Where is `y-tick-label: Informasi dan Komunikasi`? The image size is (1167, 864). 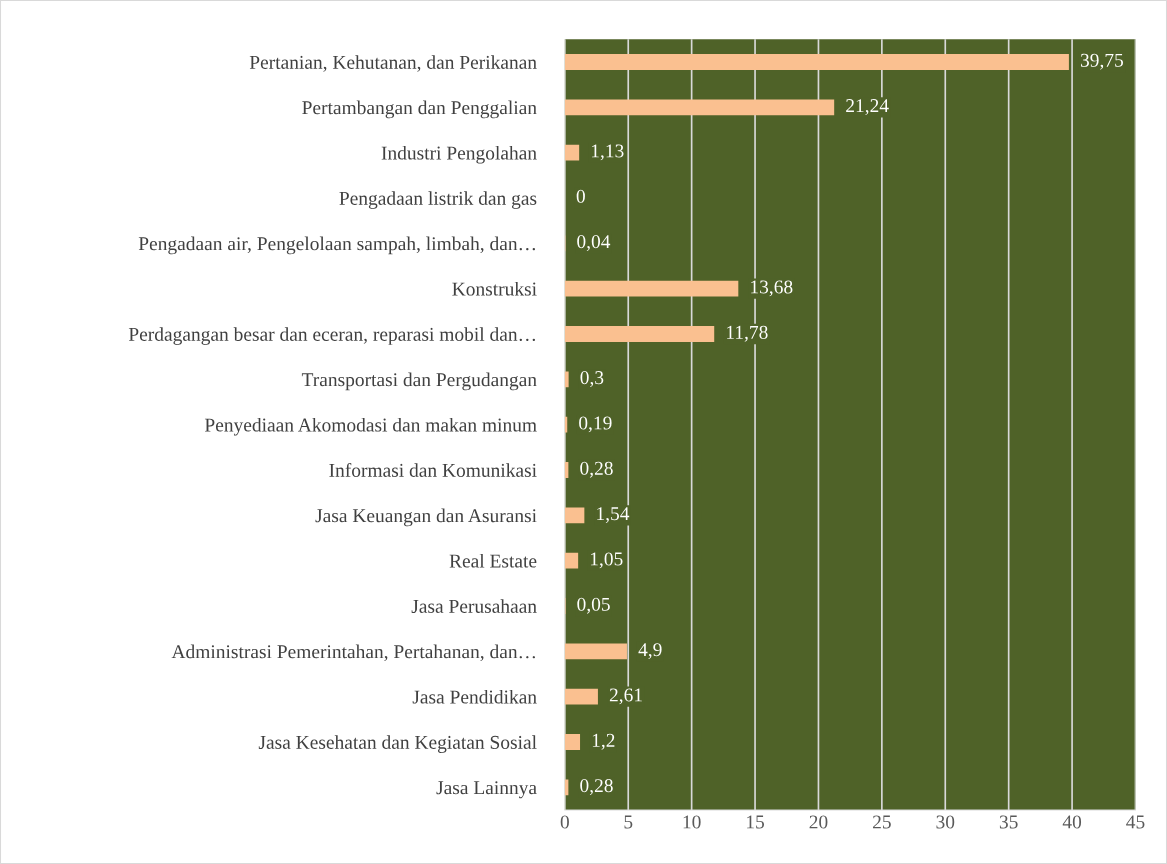 y-tick-label: Informasi dan Komunikasi is located at coordinates (433, 470).